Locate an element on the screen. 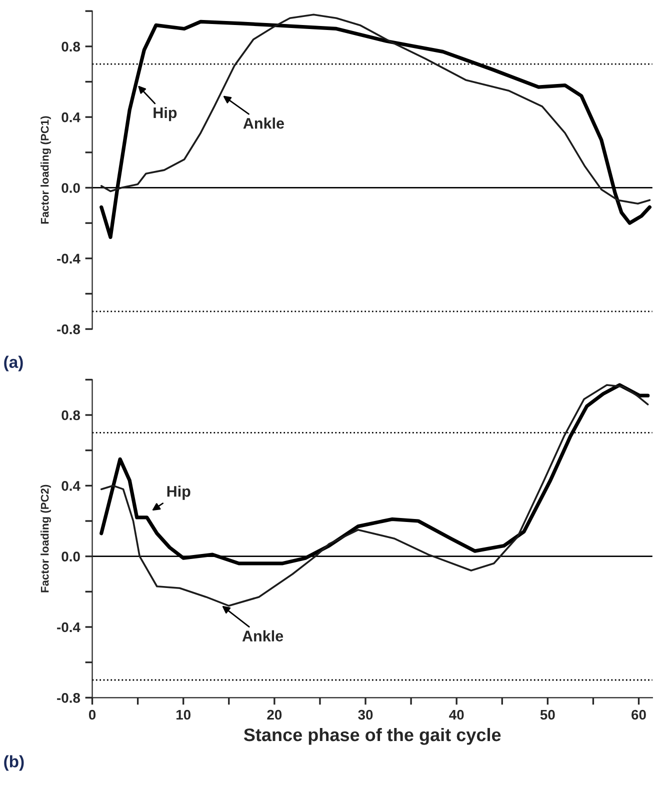 The width and height of the screenshot is (659, 791). x-axis-title: Stance phase of the gait cycle is located at coordinates (372, 736).